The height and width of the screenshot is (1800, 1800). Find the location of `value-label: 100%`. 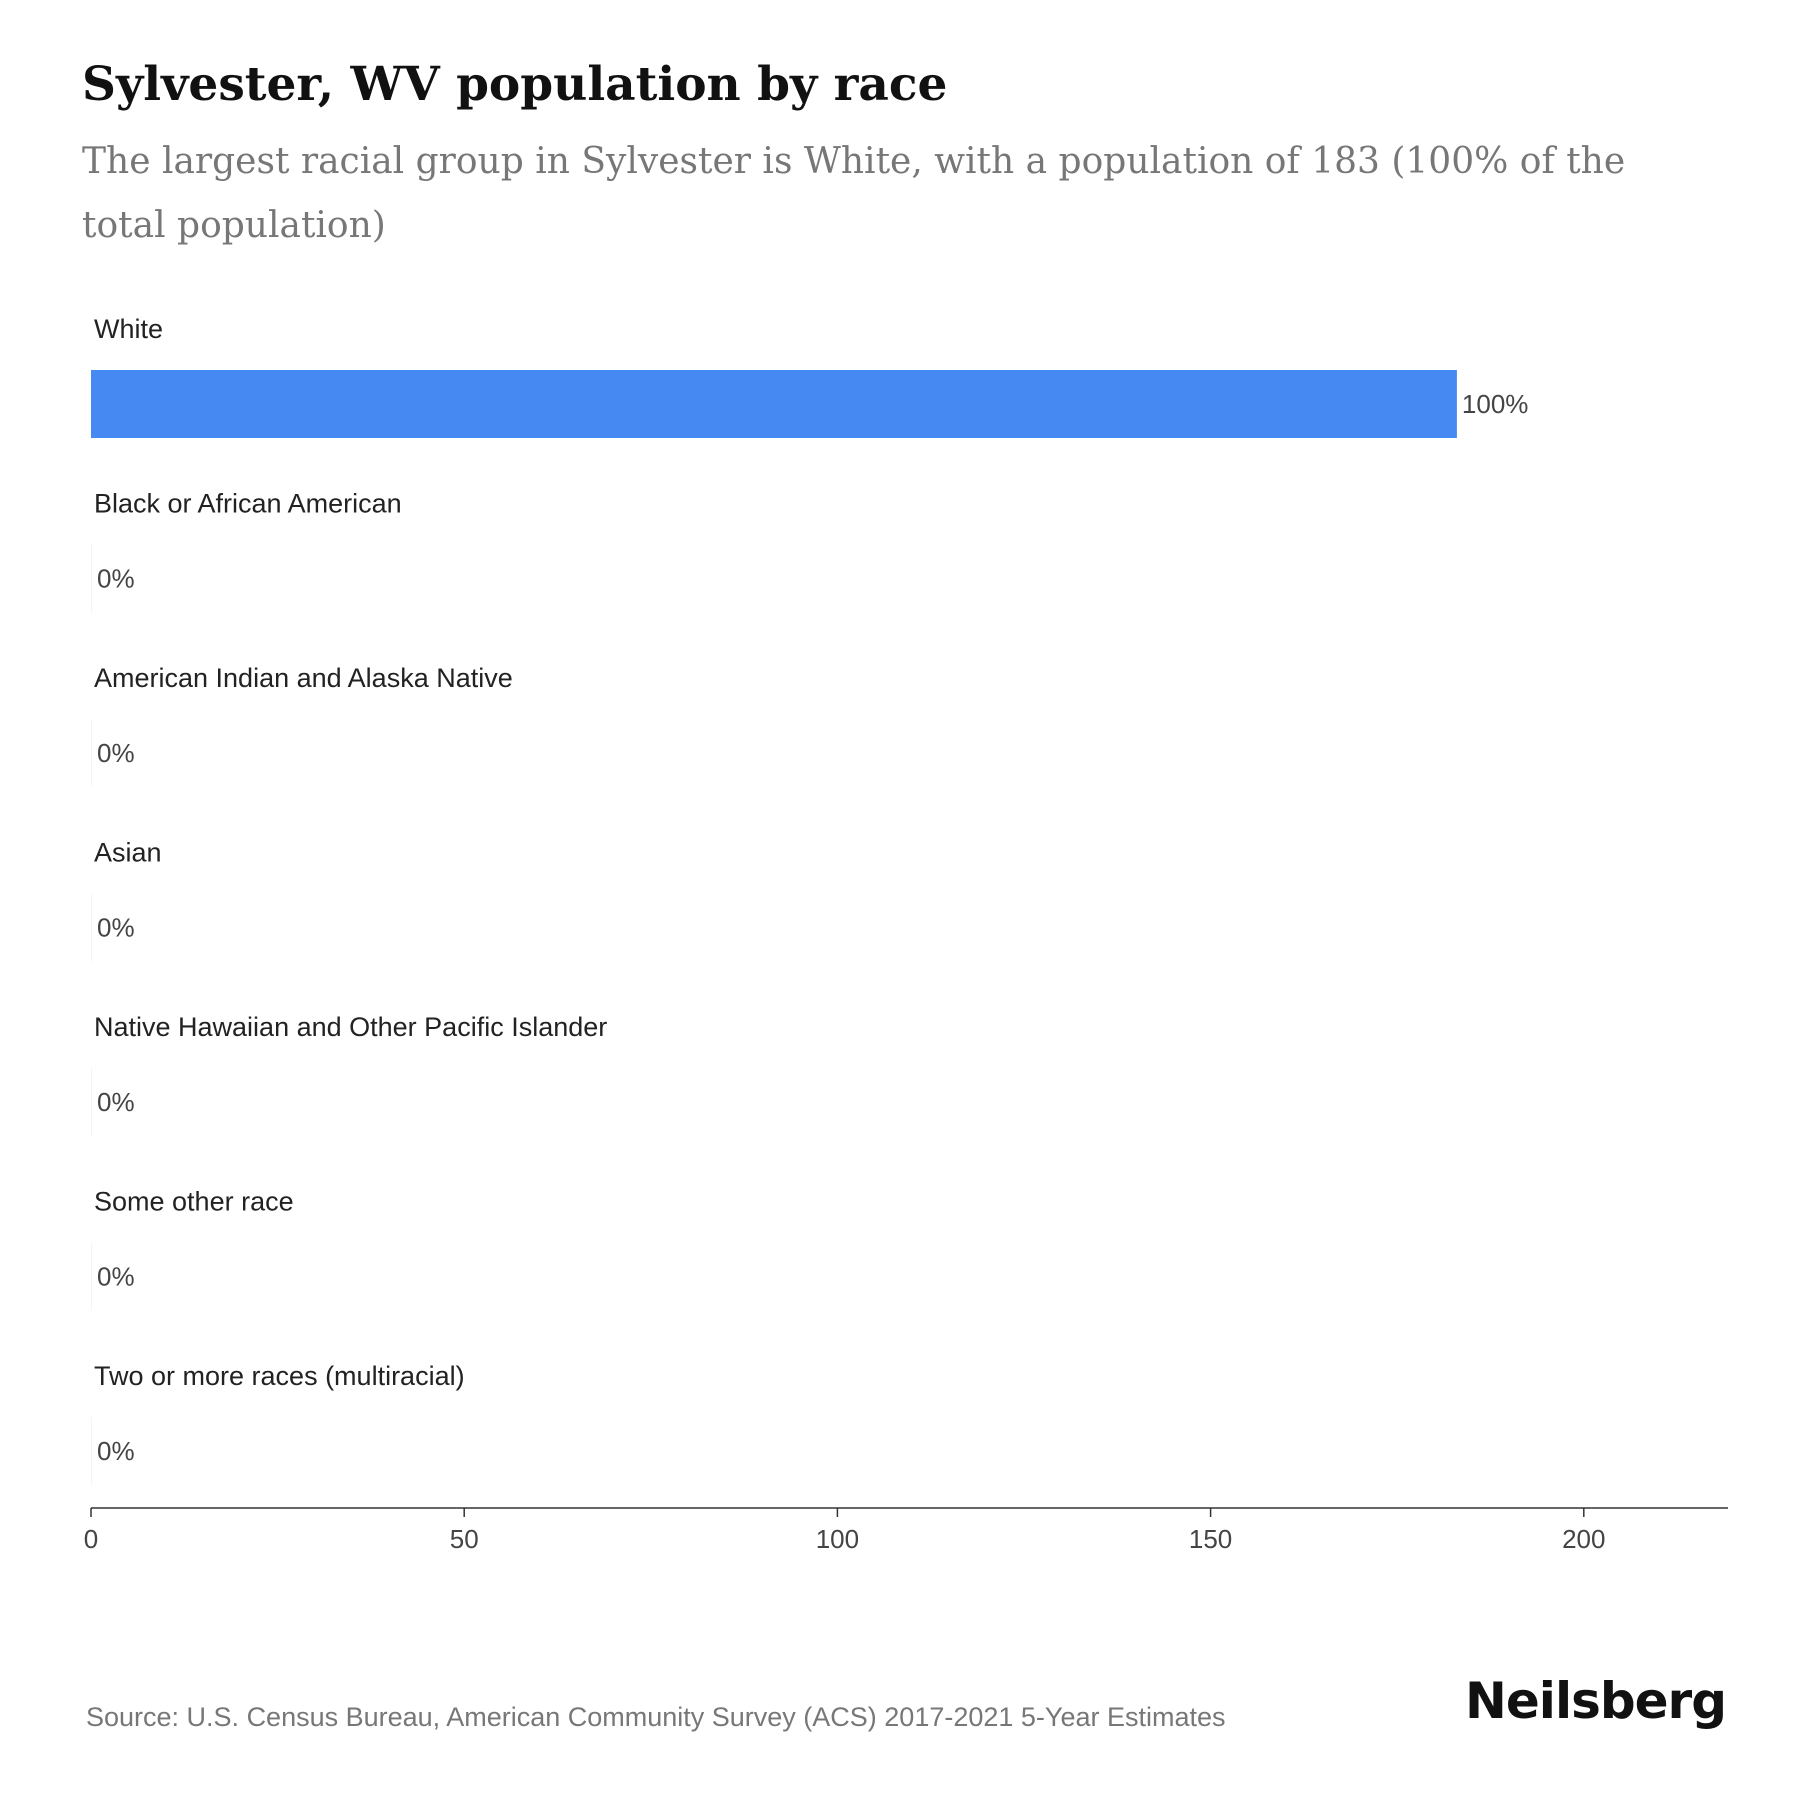

value-label: 100% is located at coordinates (1495, 404).